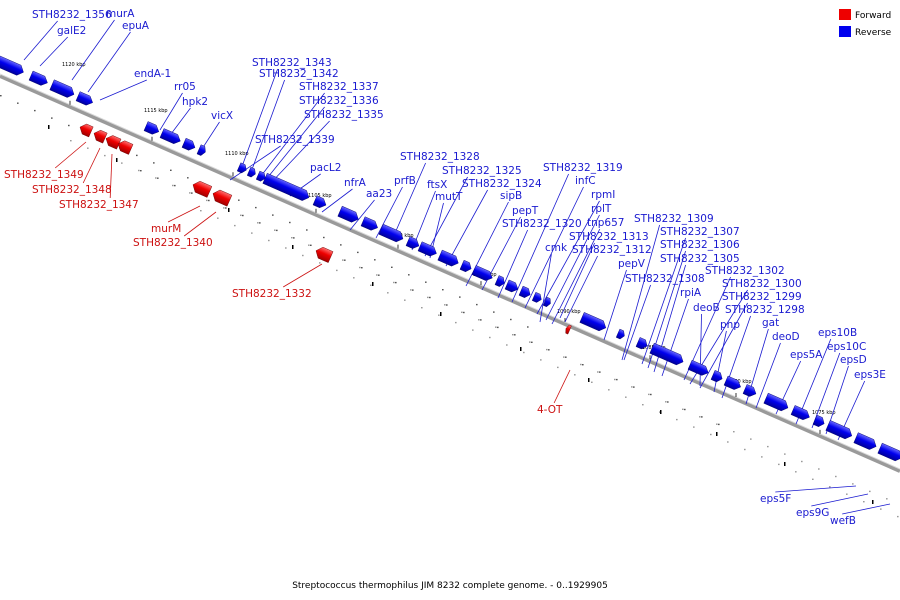 The width and height of the screenshot is (900, 600). I want to click on gene-label-pacl2: pacL2, so click(325, 168).